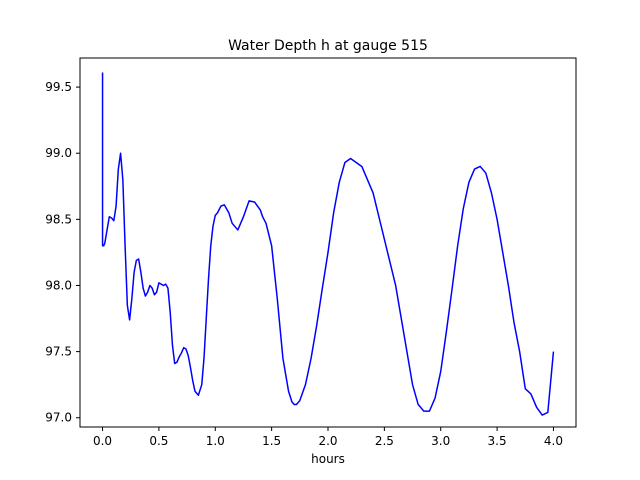  I want to click on y-tick-label: 99.5, so click(58, 87).